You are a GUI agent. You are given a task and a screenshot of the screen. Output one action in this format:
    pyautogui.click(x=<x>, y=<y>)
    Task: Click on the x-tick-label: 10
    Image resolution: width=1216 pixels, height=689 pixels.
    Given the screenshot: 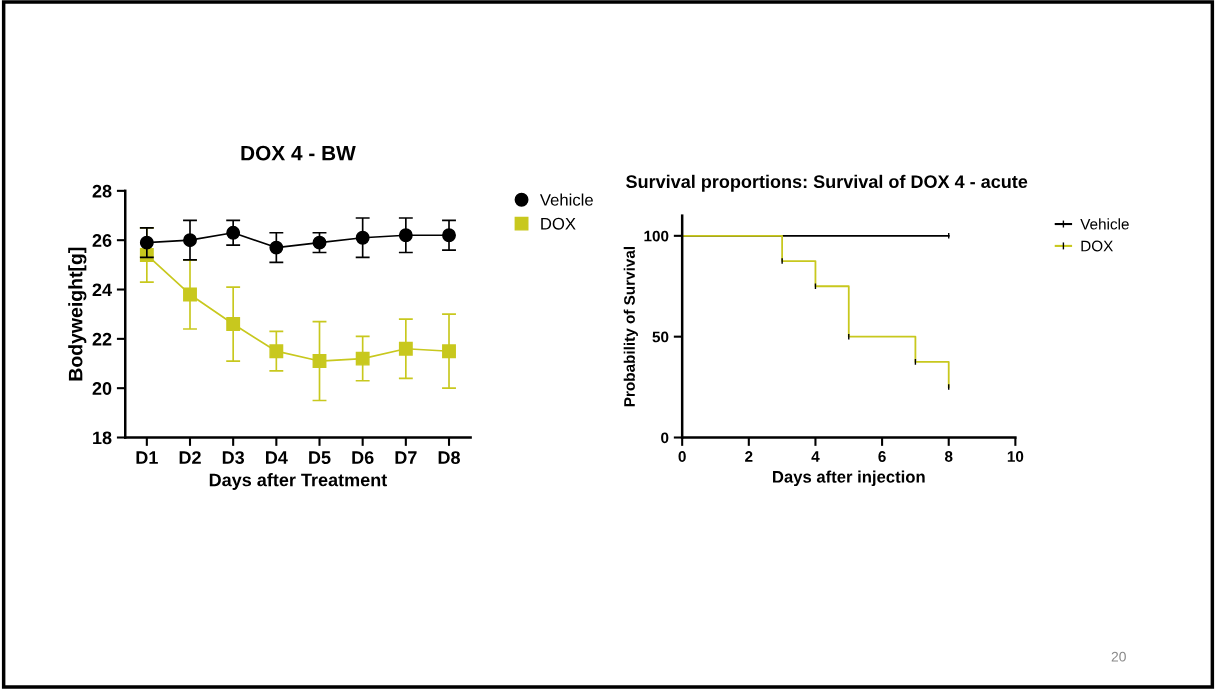 What is the action you would take?
    pyautogui.click(x=1015, y=456)
    